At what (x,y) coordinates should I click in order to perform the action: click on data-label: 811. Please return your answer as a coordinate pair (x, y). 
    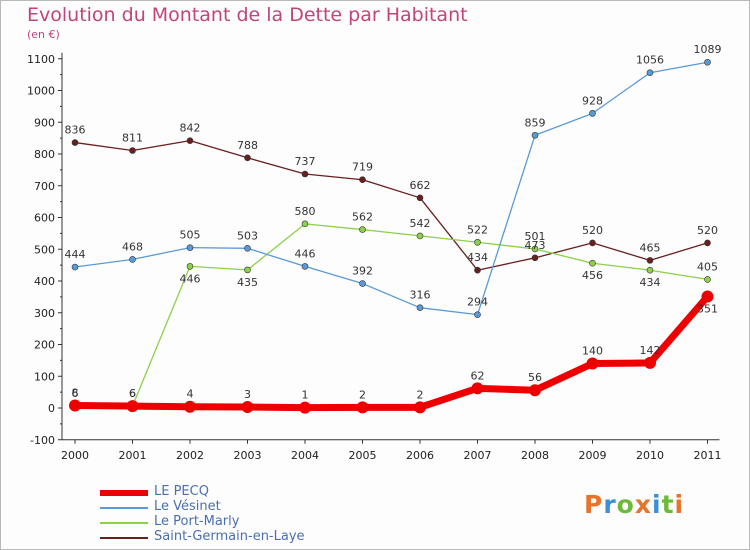
    Looking at the image, I should click on (132, 138).